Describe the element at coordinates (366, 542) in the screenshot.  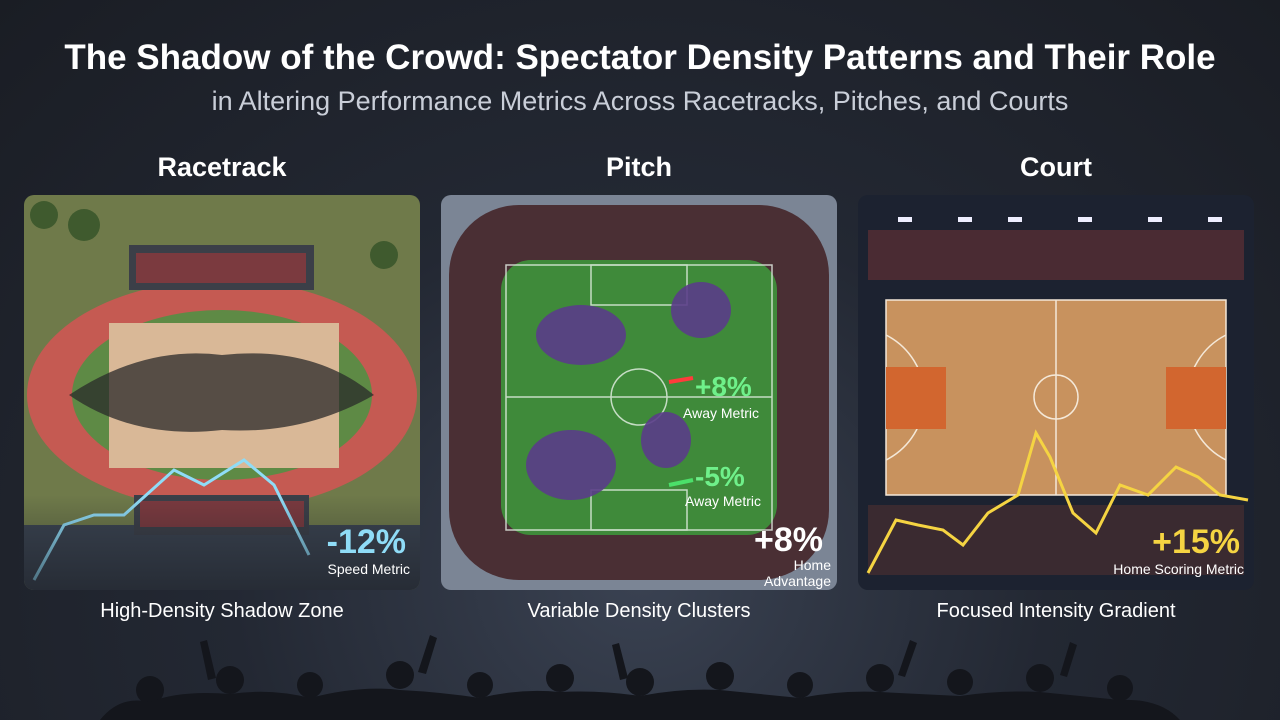
I see `metric-value: -12%` at that location.